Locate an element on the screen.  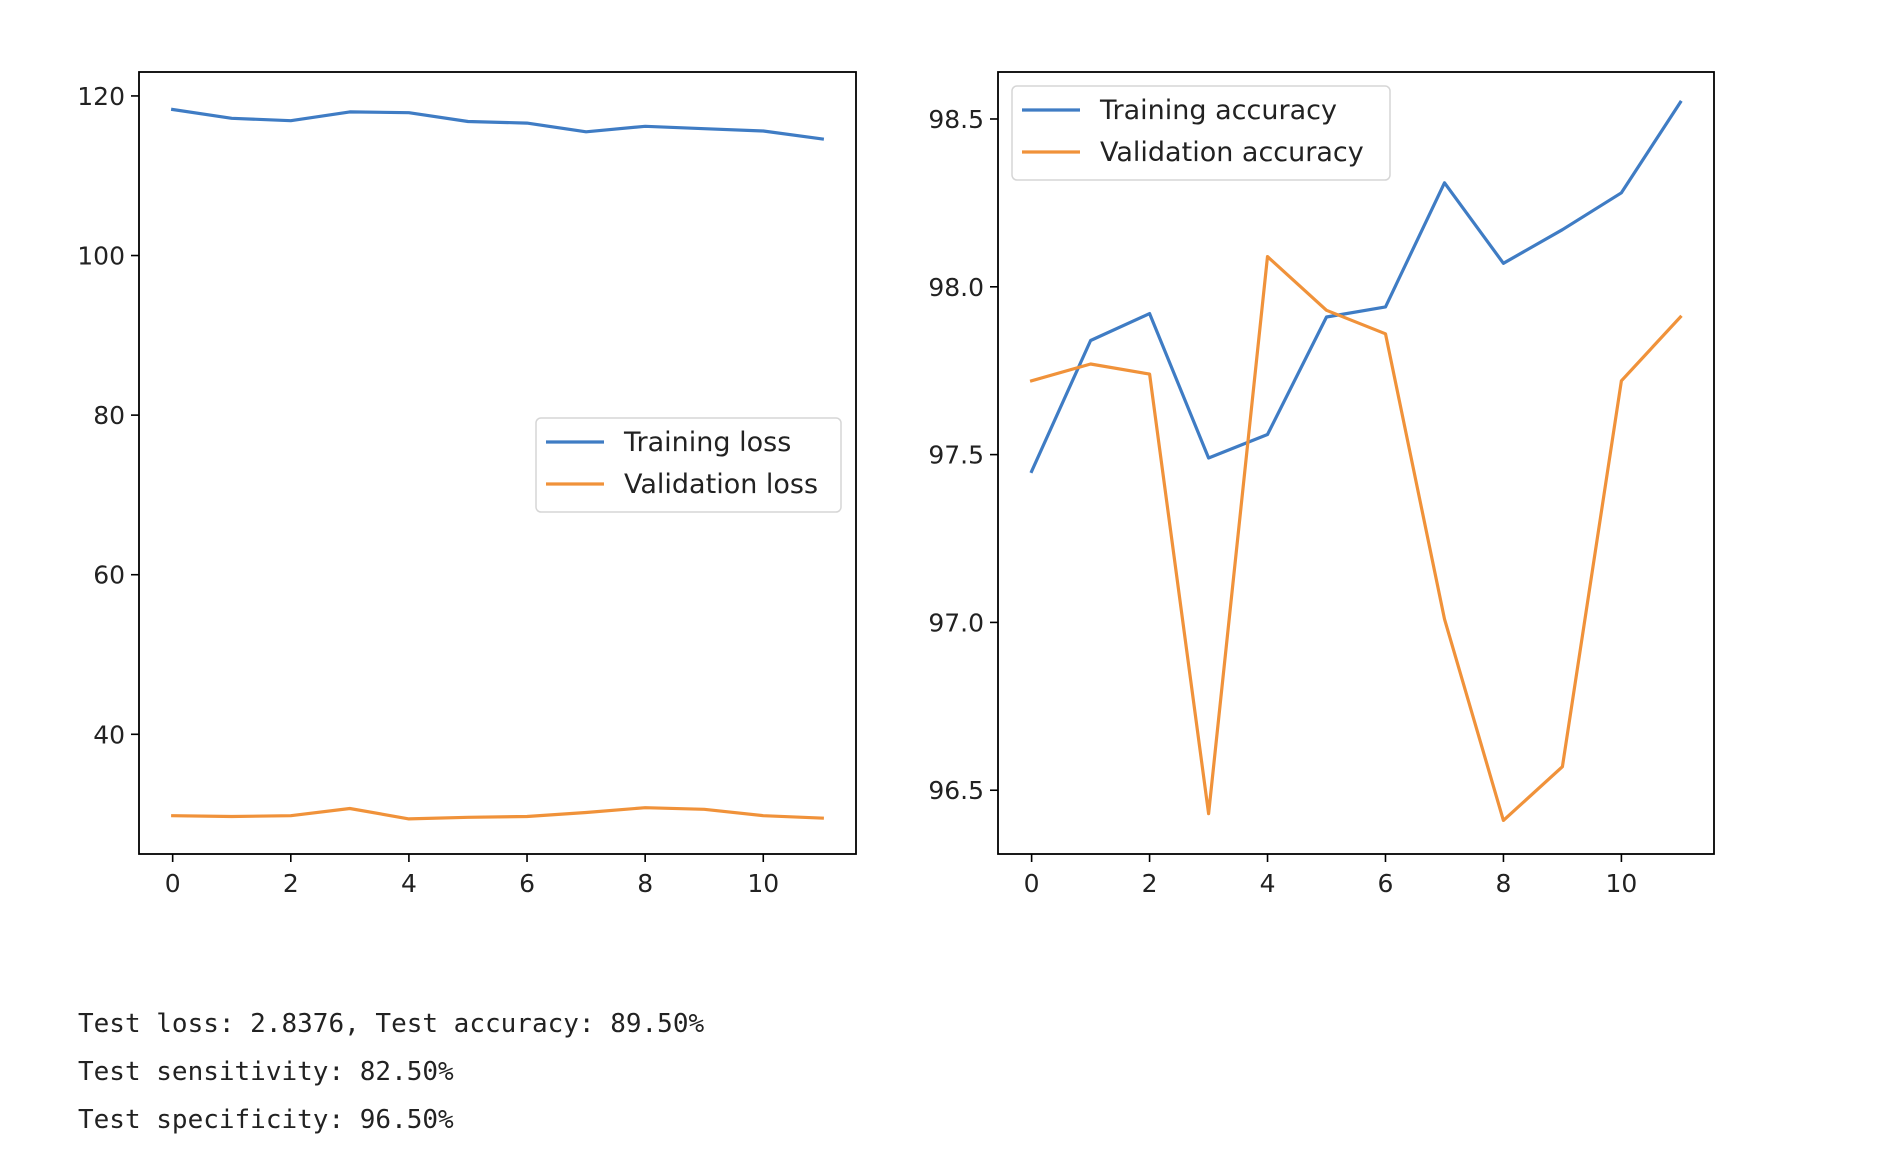
loss-chart-ytick-label: 120 is located at coordinates (101, 96).